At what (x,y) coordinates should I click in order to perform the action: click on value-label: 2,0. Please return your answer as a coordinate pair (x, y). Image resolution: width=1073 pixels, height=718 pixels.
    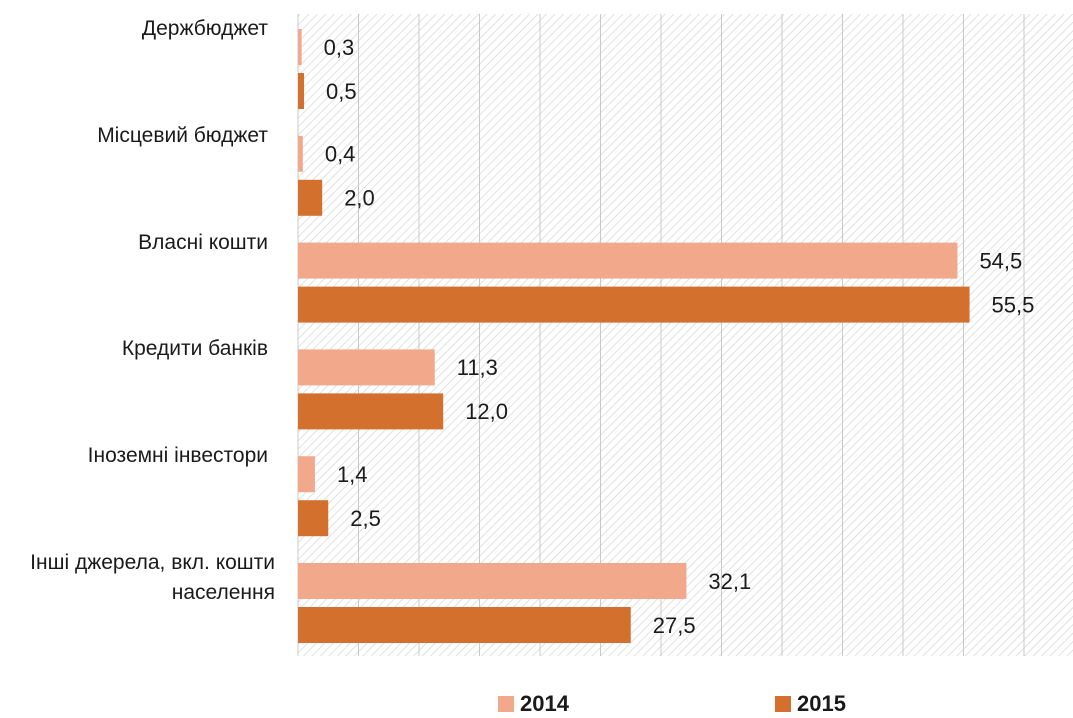
    Looking at the image, I should click on (359, 198).